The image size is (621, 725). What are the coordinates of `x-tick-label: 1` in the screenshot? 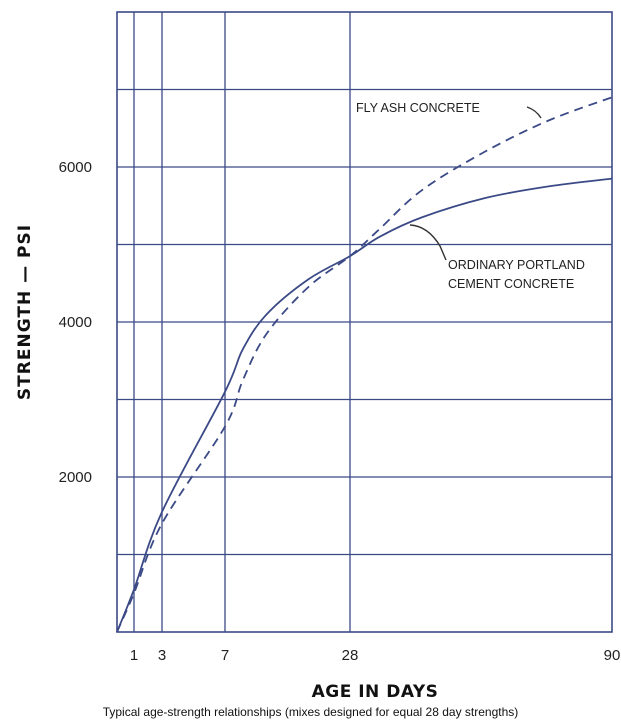 It's located at (134, 655).